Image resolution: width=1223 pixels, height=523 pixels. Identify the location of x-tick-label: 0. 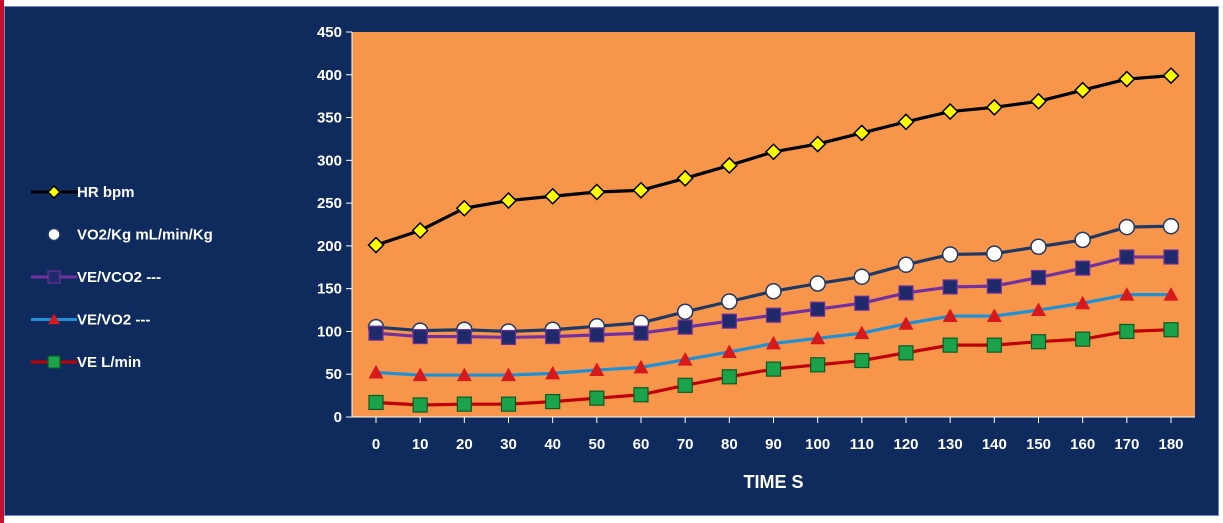
(376, 444).